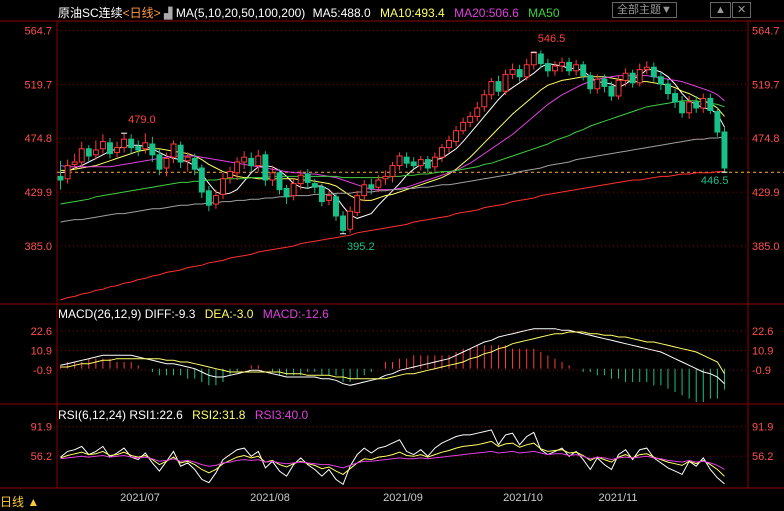  Describe the element at coordinates (41, 457) in the screenshot. I see `rsi-y-tick-left: 56.2` at that location.